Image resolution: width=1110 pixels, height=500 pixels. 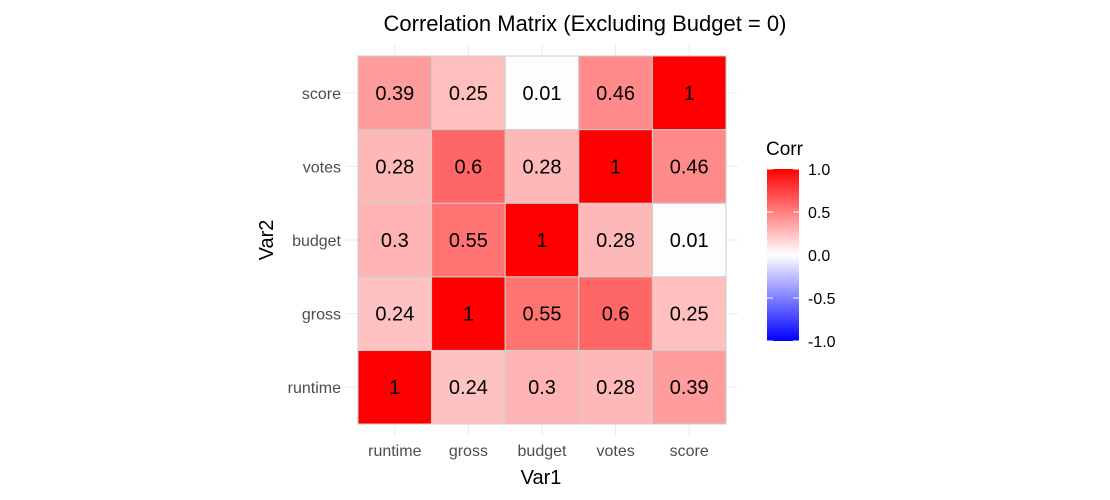 I want to click on heatmap-cell-score-gross, so click(x=689, y=313).